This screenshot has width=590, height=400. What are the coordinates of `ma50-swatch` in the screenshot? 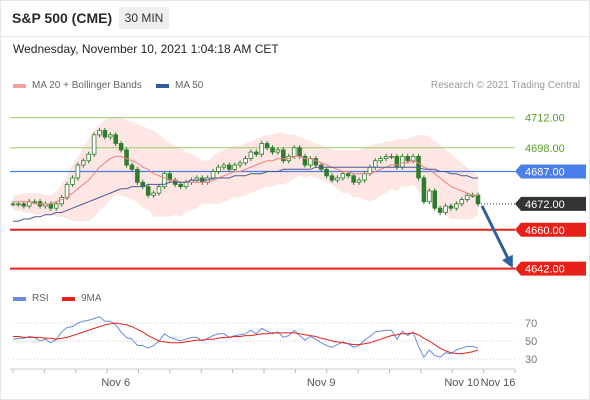 It's located at (162, 85).